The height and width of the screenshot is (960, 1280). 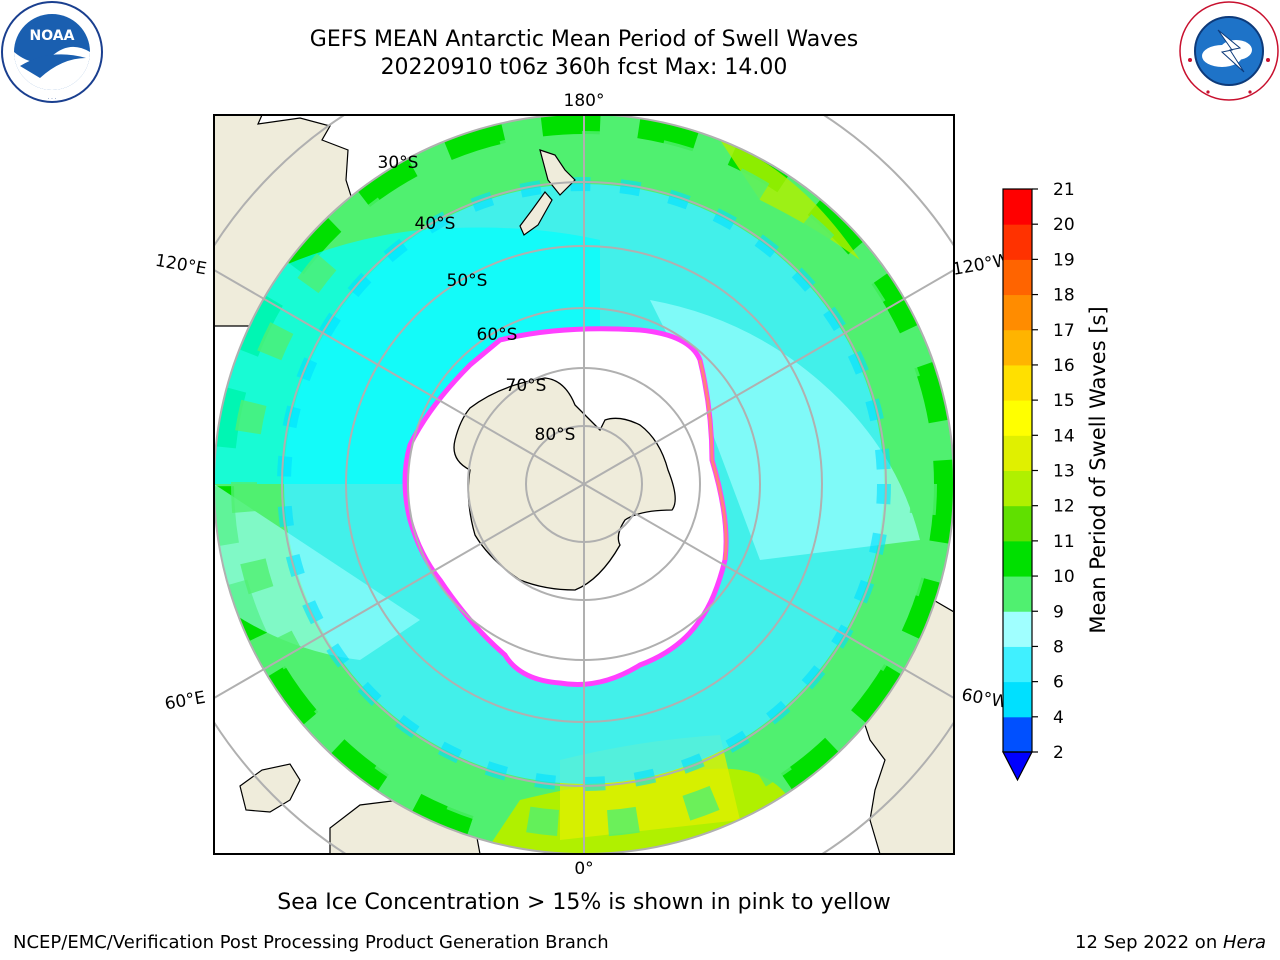 I want to click on colorbar-tick-label: 2, so click(x=1058, y=753).